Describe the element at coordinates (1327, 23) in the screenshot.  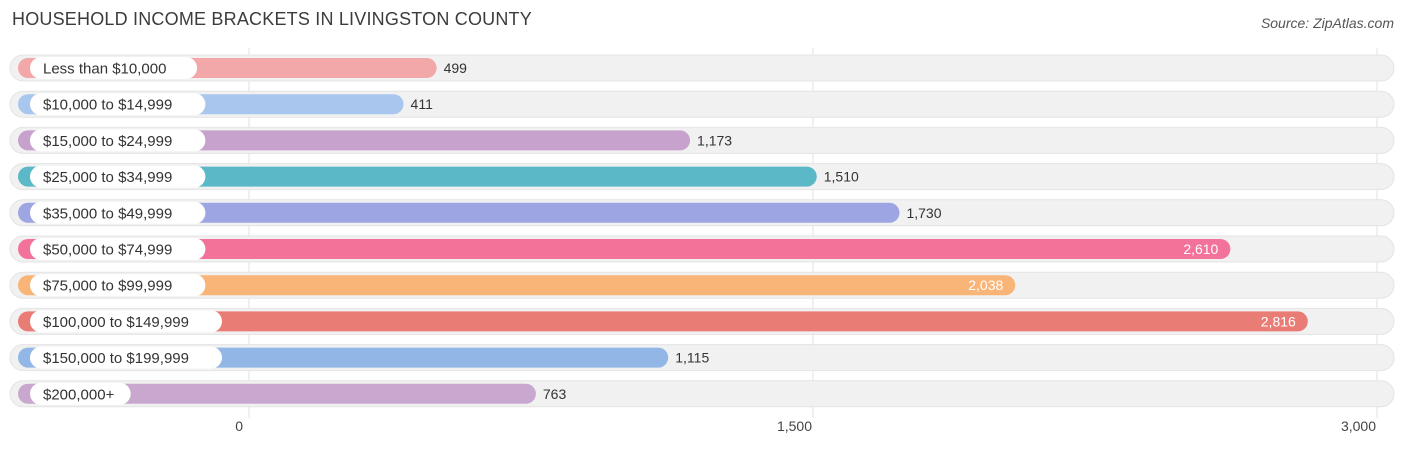
I see `source-credit: Source: ZipAtlas.com` at that location.